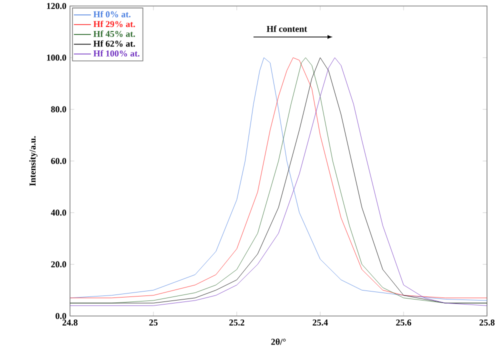 This screenshot has height=364, width=500. What do you see at coordinates (58, 264) in the screenshot?
I see `y-tick-label: 20.0` at bounding box center [58, 264].